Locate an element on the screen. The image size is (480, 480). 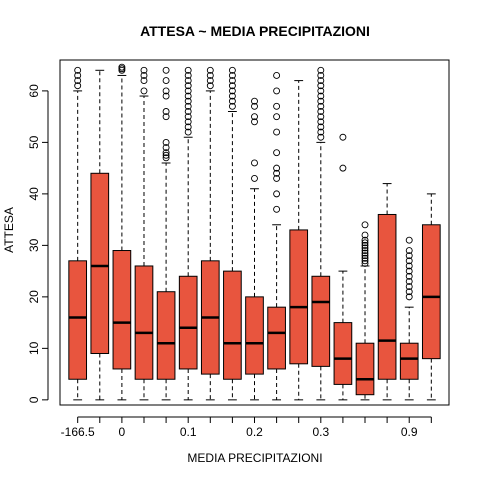
x-tick-label: 0.9 is located at coordinates (409, 432).